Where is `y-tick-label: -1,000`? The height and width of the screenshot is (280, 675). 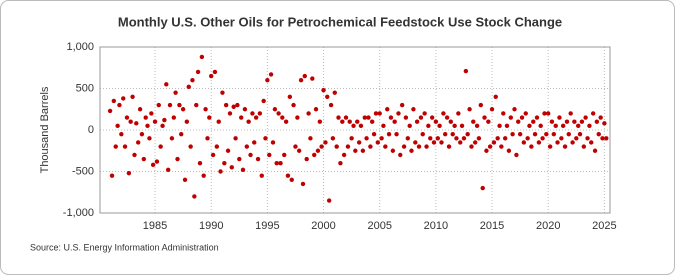 y-tick-label: -1,000 is located at coordinates (78, 213).